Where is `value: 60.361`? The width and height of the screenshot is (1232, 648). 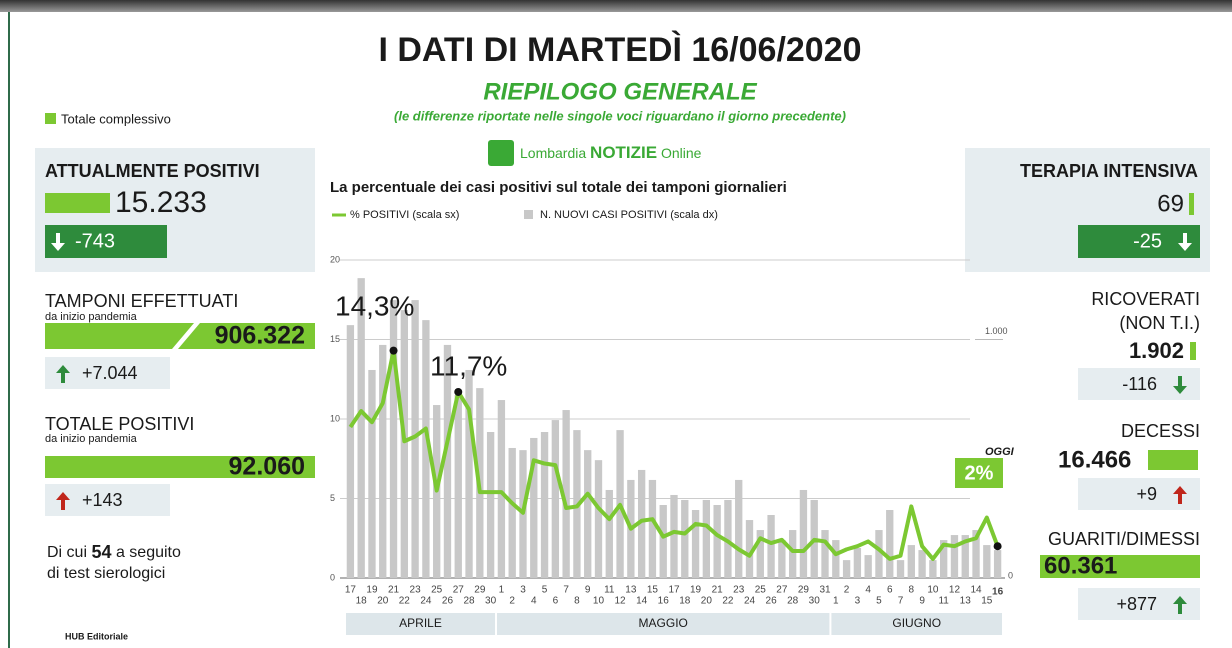
value: 60.361 is located at coordinates (1080, 565).